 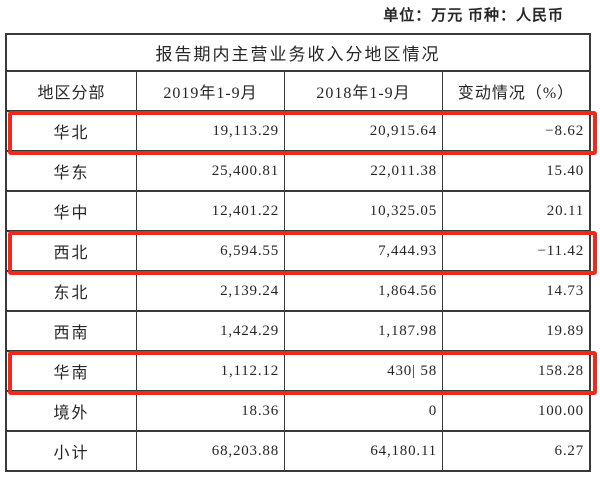 What do you see at coordinates (364, 331) in the screenshot?
I see `value-2018-cell: 1,187.98` at bounding box center [364, 331].